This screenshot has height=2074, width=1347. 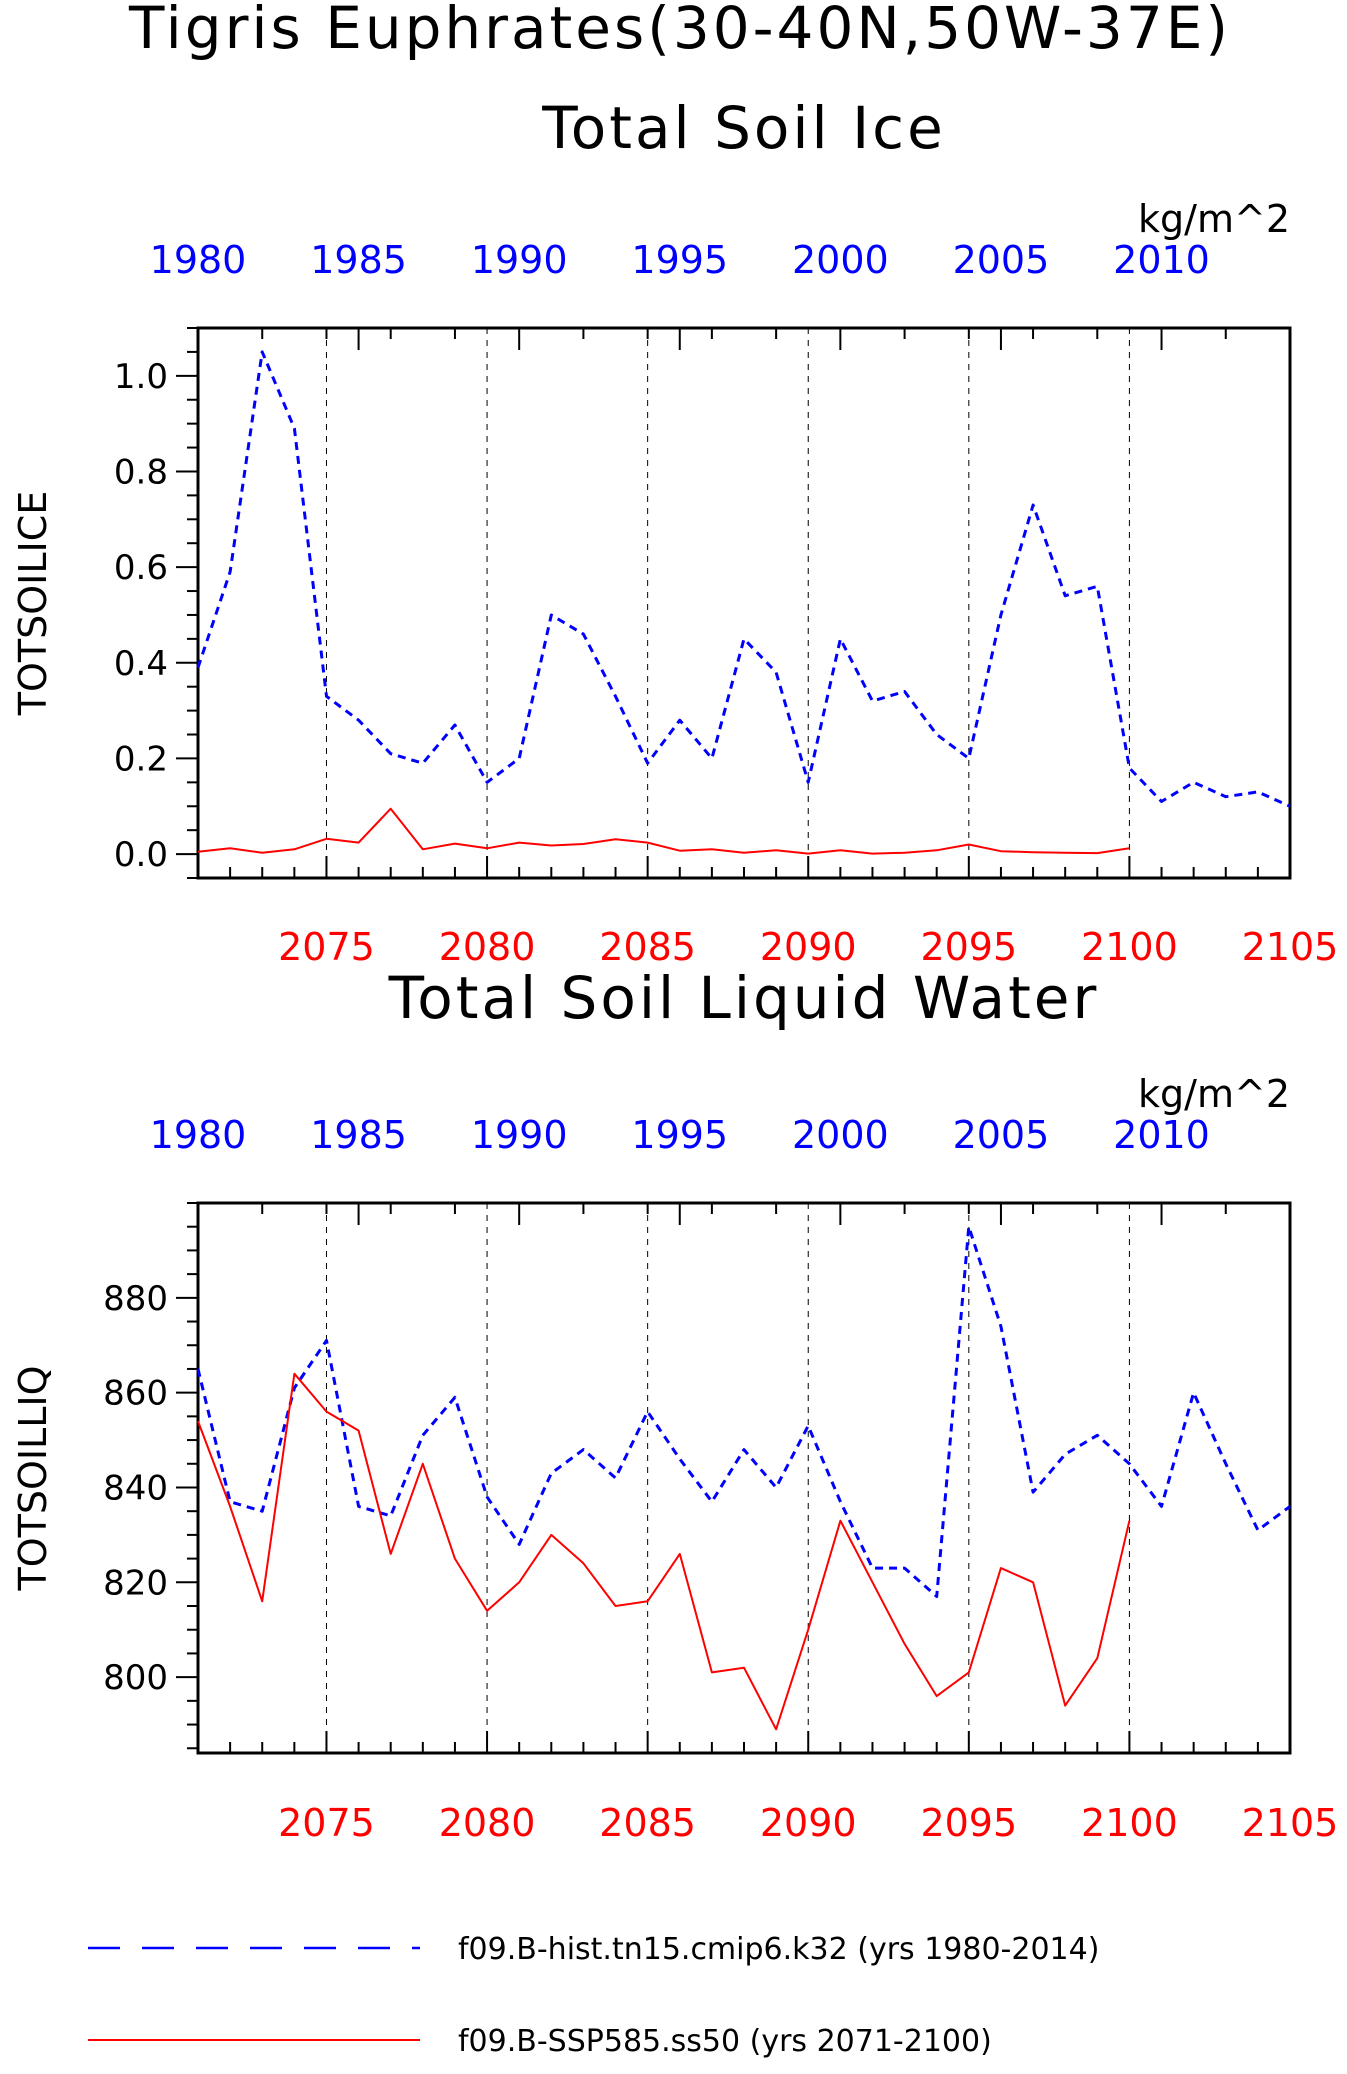 What do you see at coordinates (33, 1478) in the screenshot?
I see `y-axis-label: TOTSOILLIQ` at bounding box center [33, 1478].